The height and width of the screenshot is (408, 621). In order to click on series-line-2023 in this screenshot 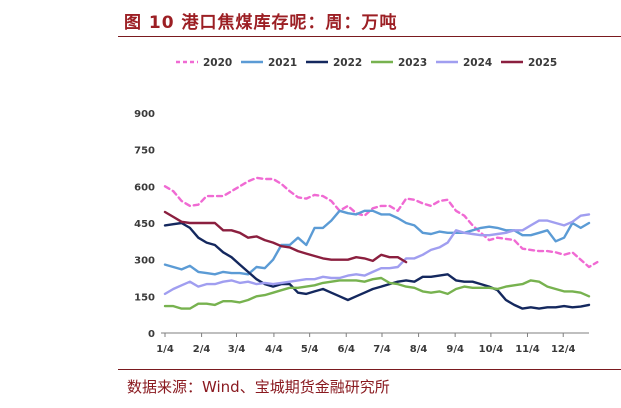, I will do `click(377, 293)`.